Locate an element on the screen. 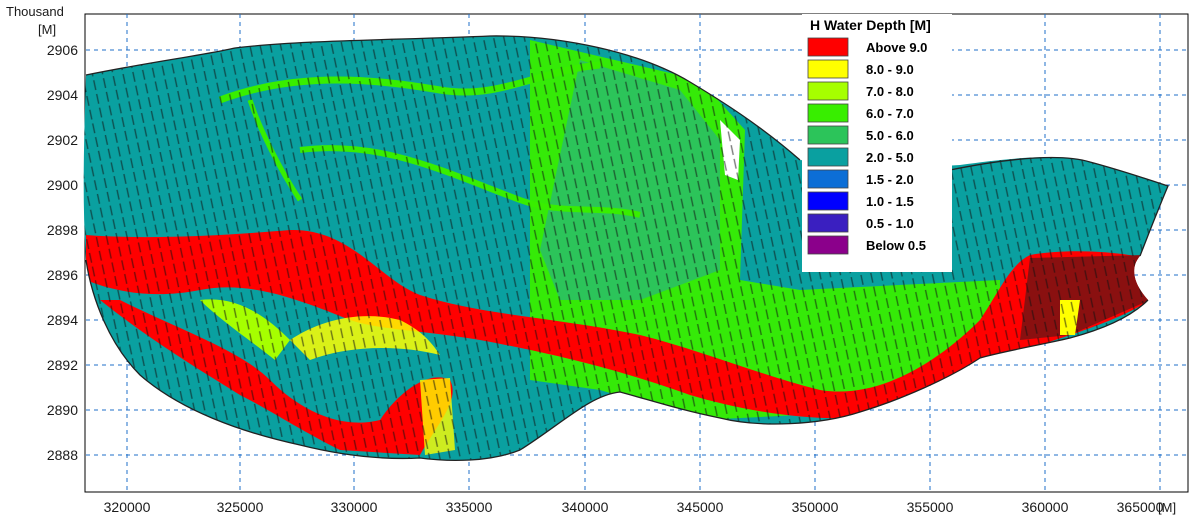 Image resolution: width=1200 pixels, height=522 pixels. legend-label: 1.0 - 1.5 is located at coordinates (890, 201).